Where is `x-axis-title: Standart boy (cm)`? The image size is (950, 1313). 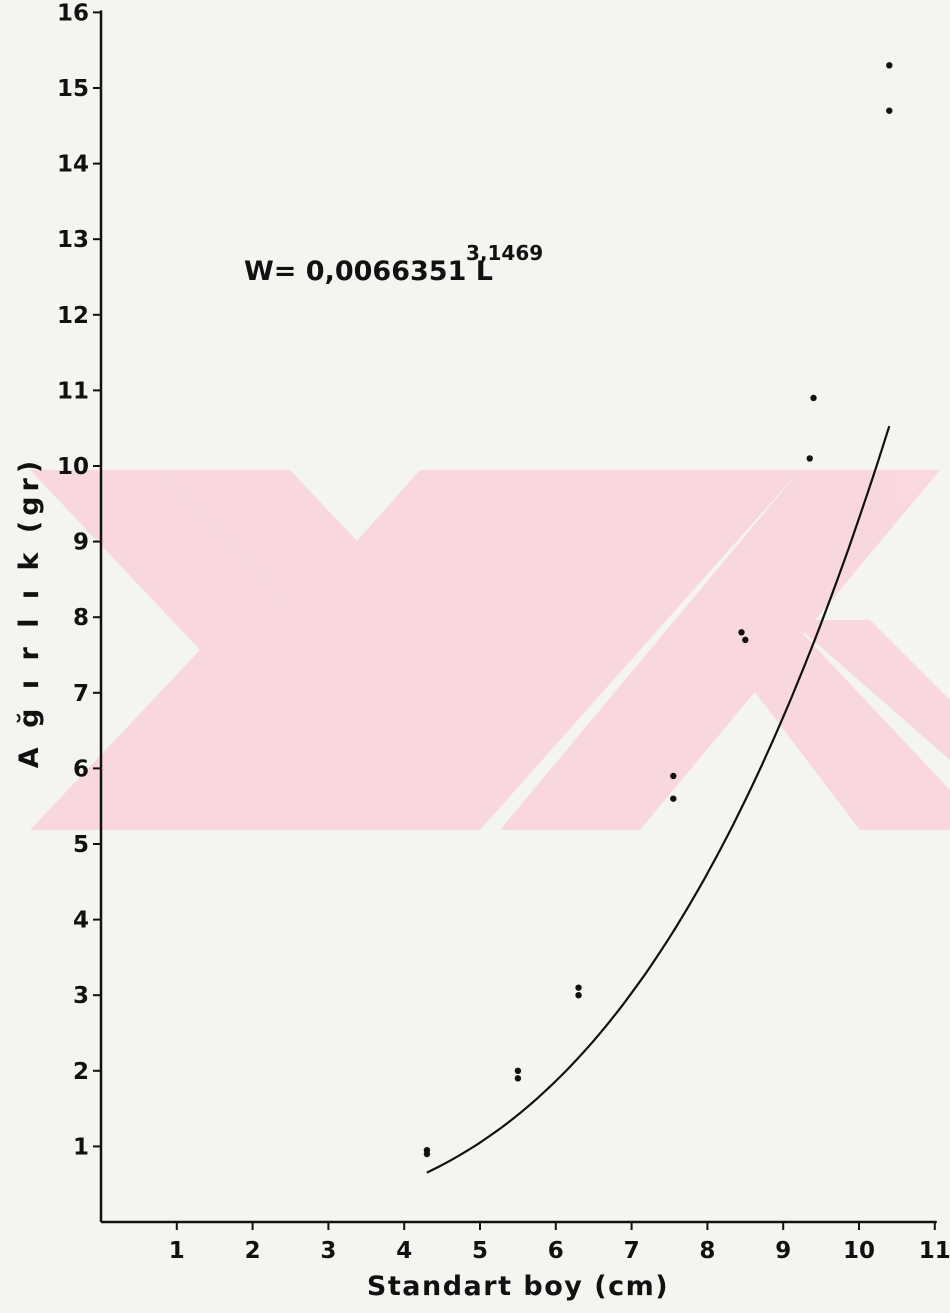
x-axis-title: Standart boy (cm) is located at coordinates (518, 1286).